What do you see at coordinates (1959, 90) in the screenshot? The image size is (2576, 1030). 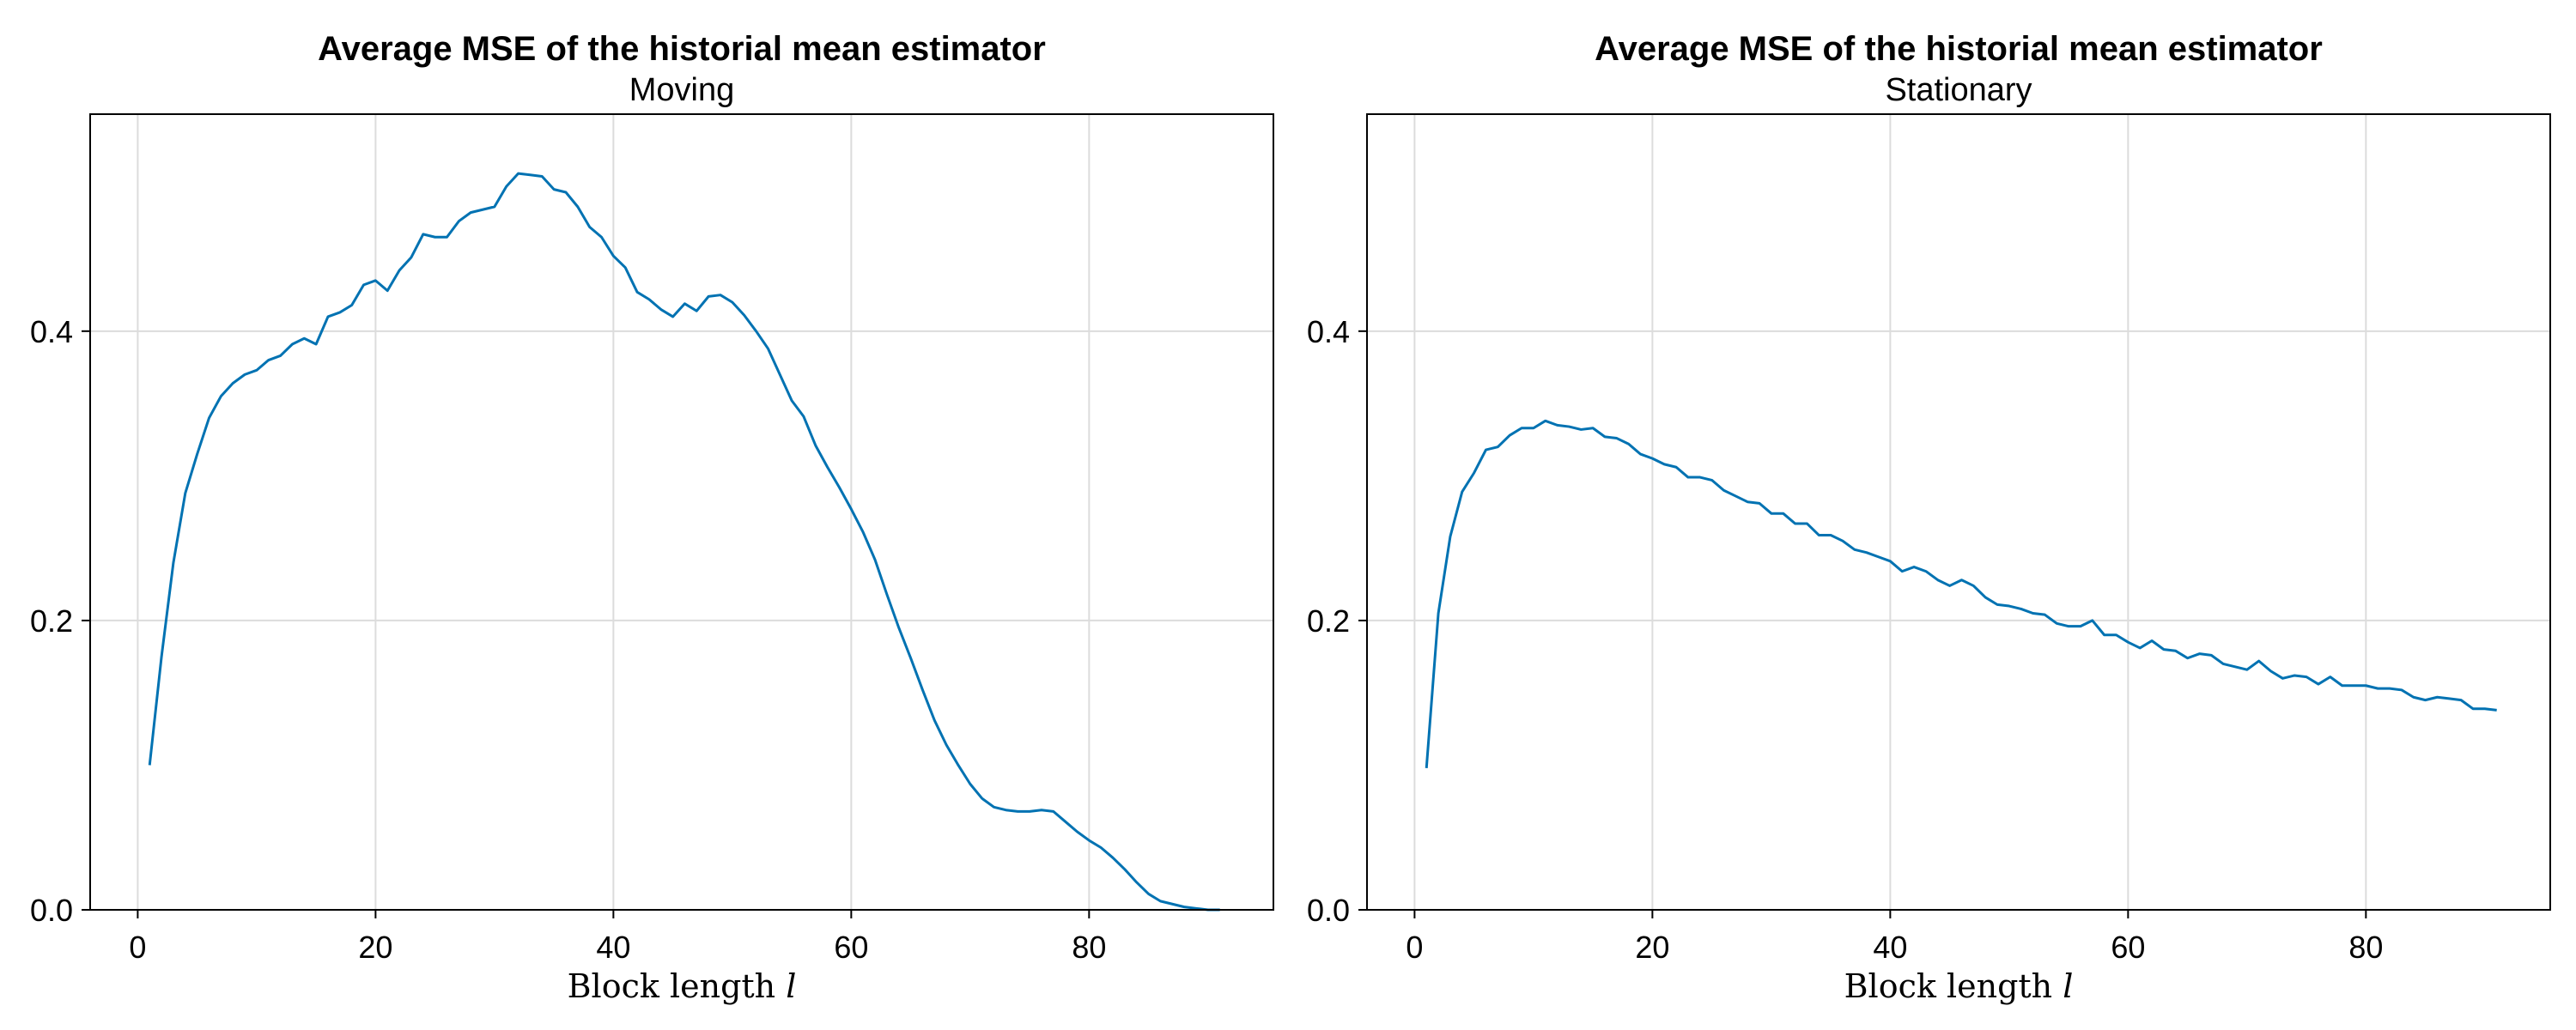 I see `chart-subtitle: Stationary` at bounding box center [1959, 90].